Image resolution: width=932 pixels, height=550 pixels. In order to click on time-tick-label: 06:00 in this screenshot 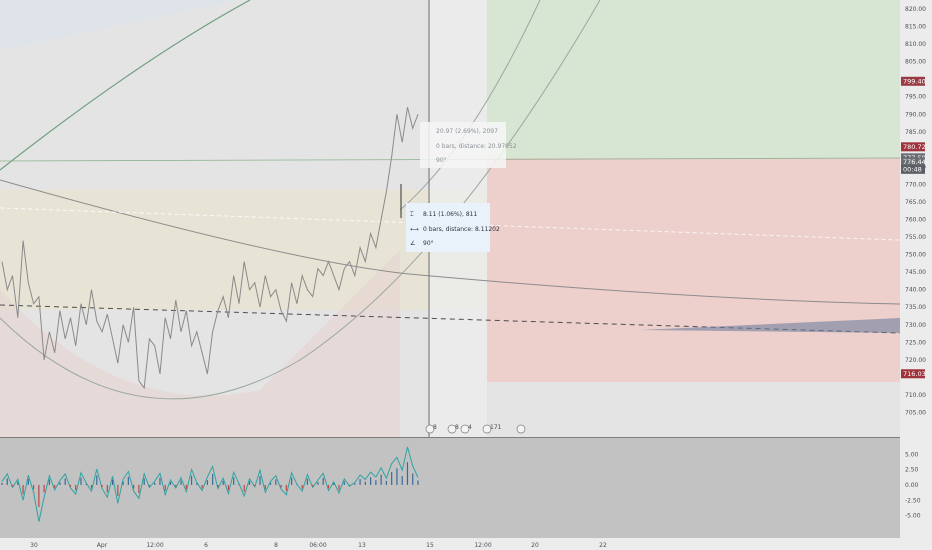, I will do `click(317, 545)`.